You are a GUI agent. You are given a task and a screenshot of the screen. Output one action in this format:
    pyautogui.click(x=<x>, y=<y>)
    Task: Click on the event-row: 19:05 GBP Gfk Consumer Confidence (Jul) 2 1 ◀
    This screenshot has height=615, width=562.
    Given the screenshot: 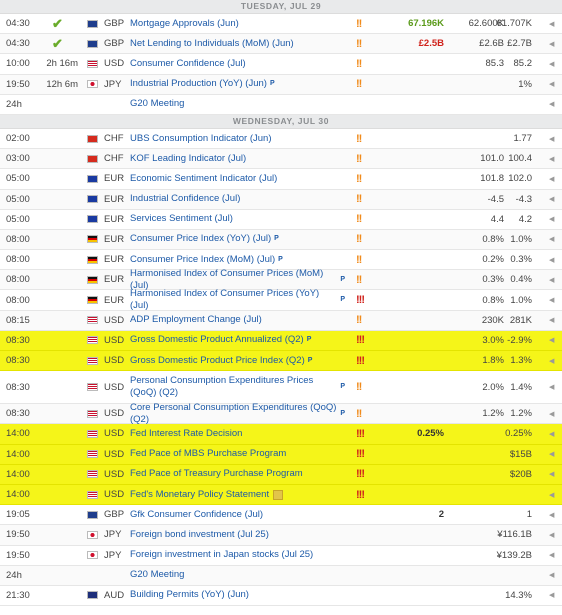 What is the action you would take?
    pyautogui.click(x=281, y=515)
    